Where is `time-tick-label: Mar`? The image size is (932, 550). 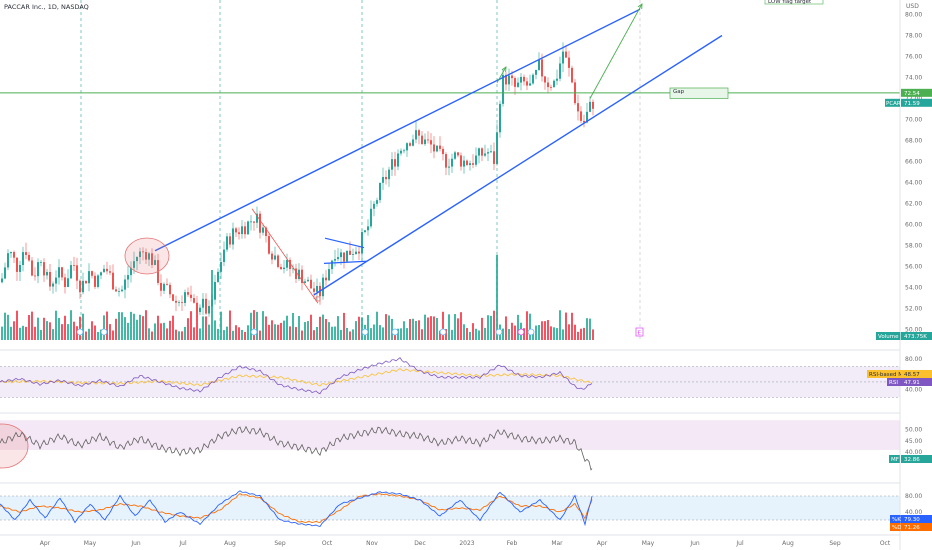
time-tick-label: Mar is located at coordinates (557, 543).